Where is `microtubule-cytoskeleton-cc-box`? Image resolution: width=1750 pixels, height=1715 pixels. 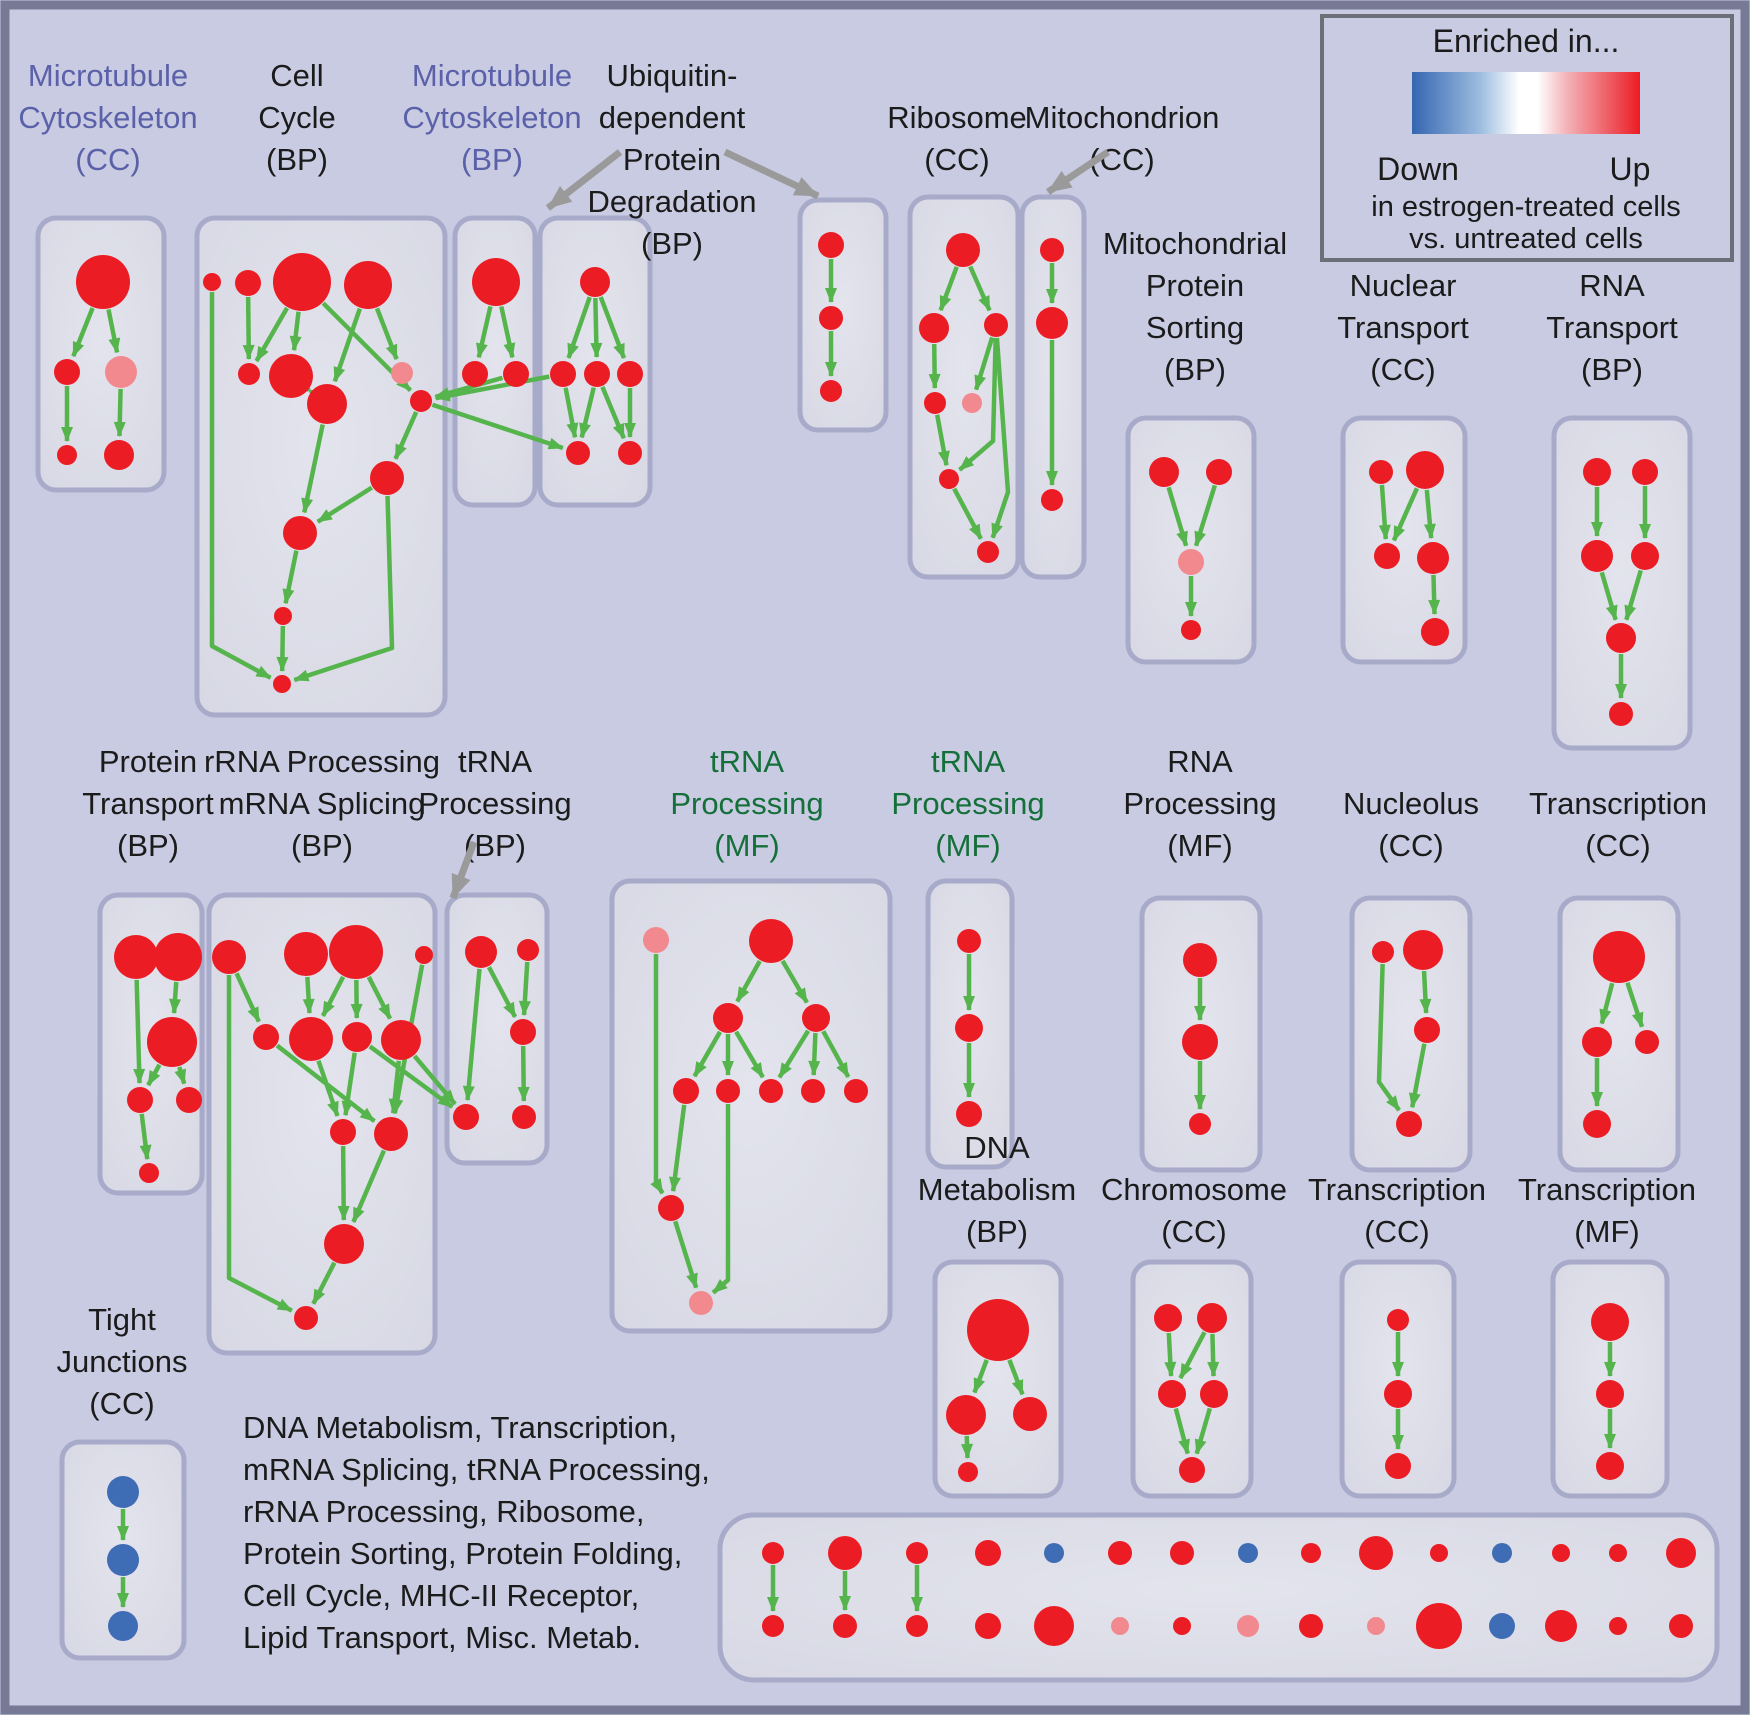
microtubule-cytoskeleton-cc-box is located at coordinates (101, 354).